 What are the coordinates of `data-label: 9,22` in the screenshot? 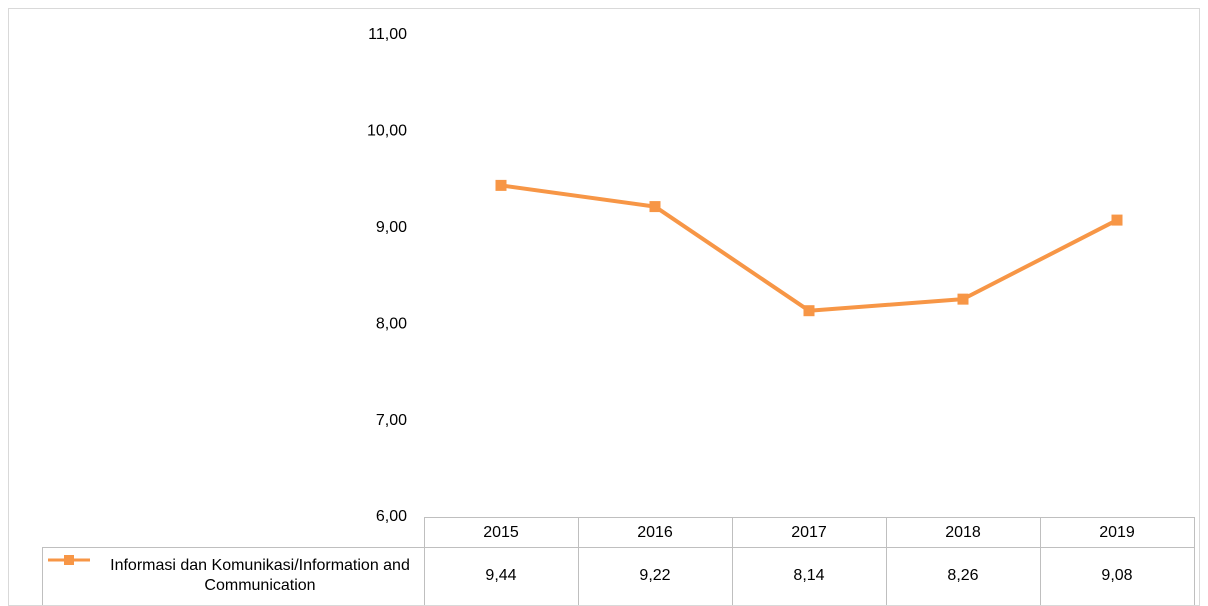 It's located at (654, 575).